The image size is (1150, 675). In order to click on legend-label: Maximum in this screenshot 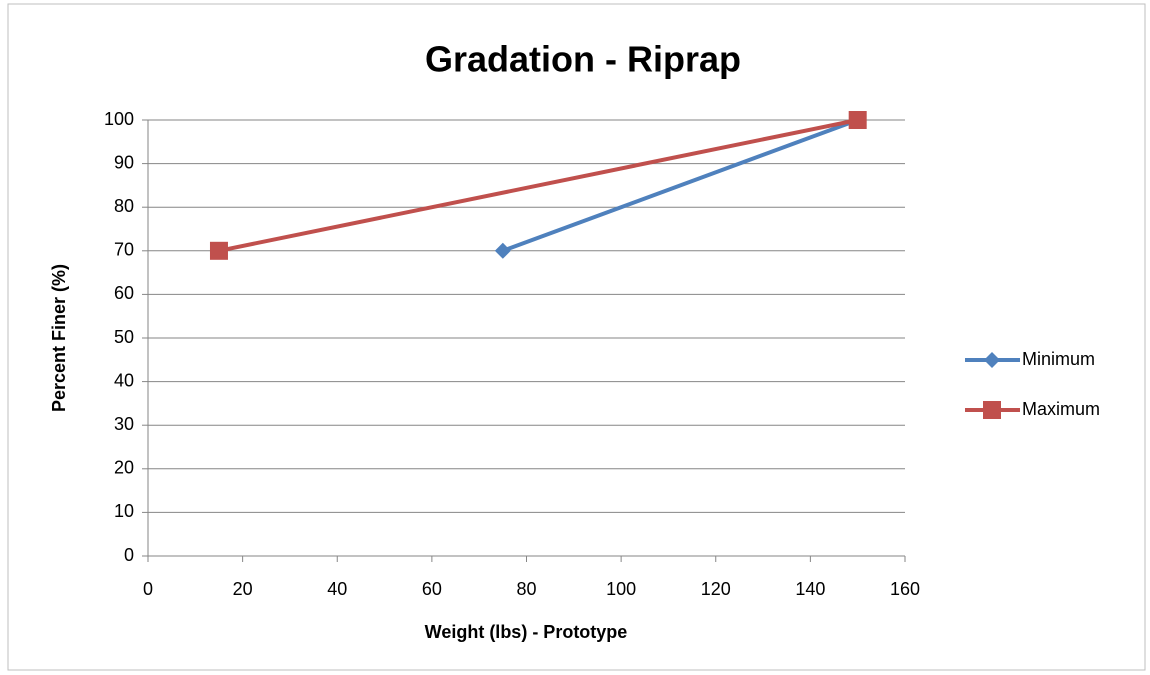, I will do `click(1061, 409)`.